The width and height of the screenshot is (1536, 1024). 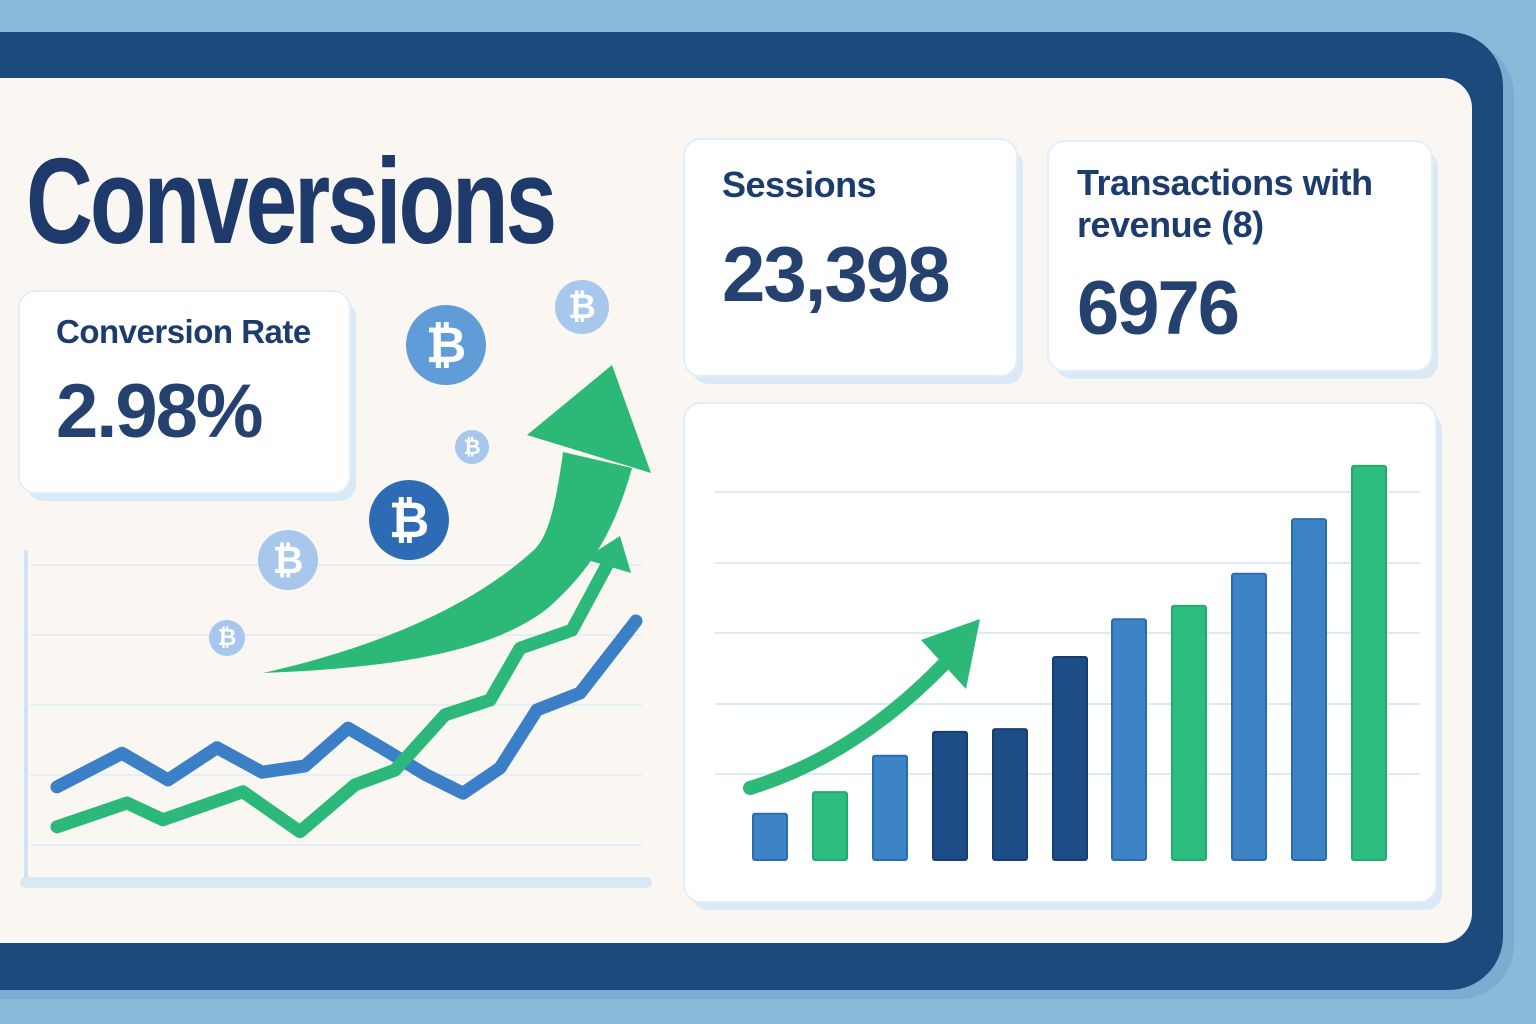 I want to click on page-title: Conversions, so click(x=291, y=201).